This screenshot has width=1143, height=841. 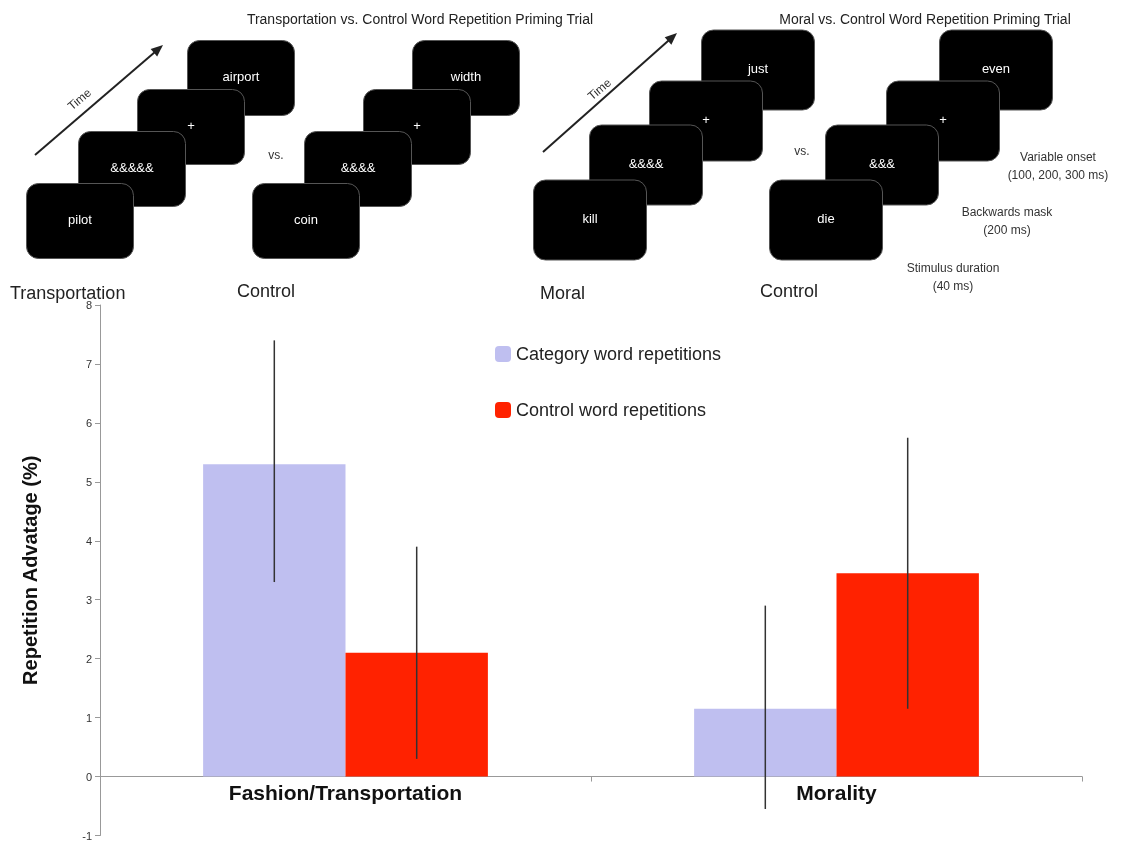 I want to click on x-tick-label: Fashion/Transportation, so click(x=345, y=792).